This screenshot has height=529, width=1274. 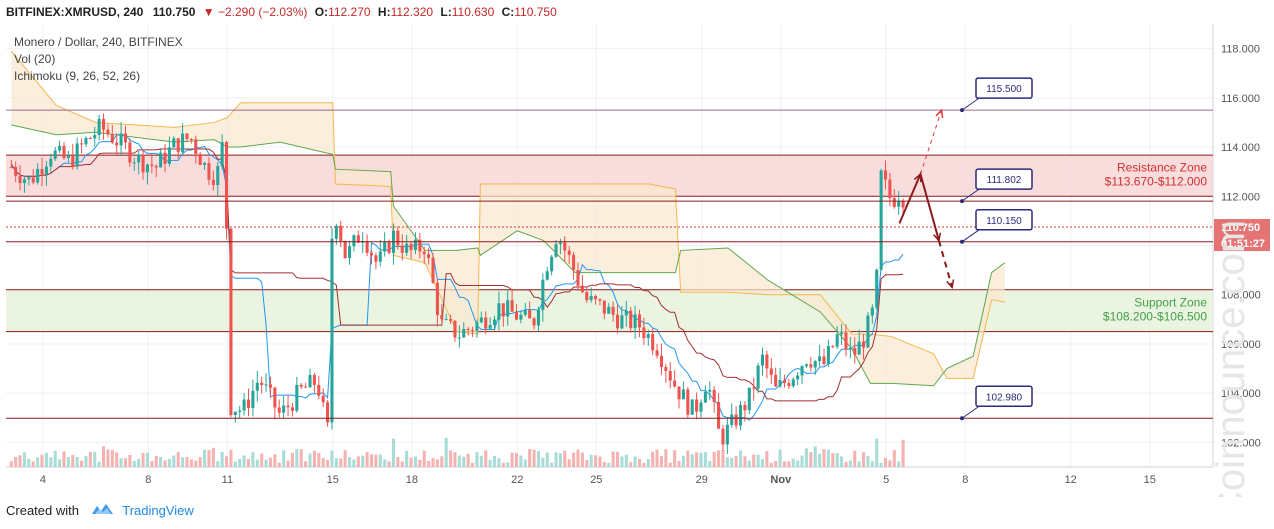 I want to click on high-label: H:, so click(x=384, y=12).